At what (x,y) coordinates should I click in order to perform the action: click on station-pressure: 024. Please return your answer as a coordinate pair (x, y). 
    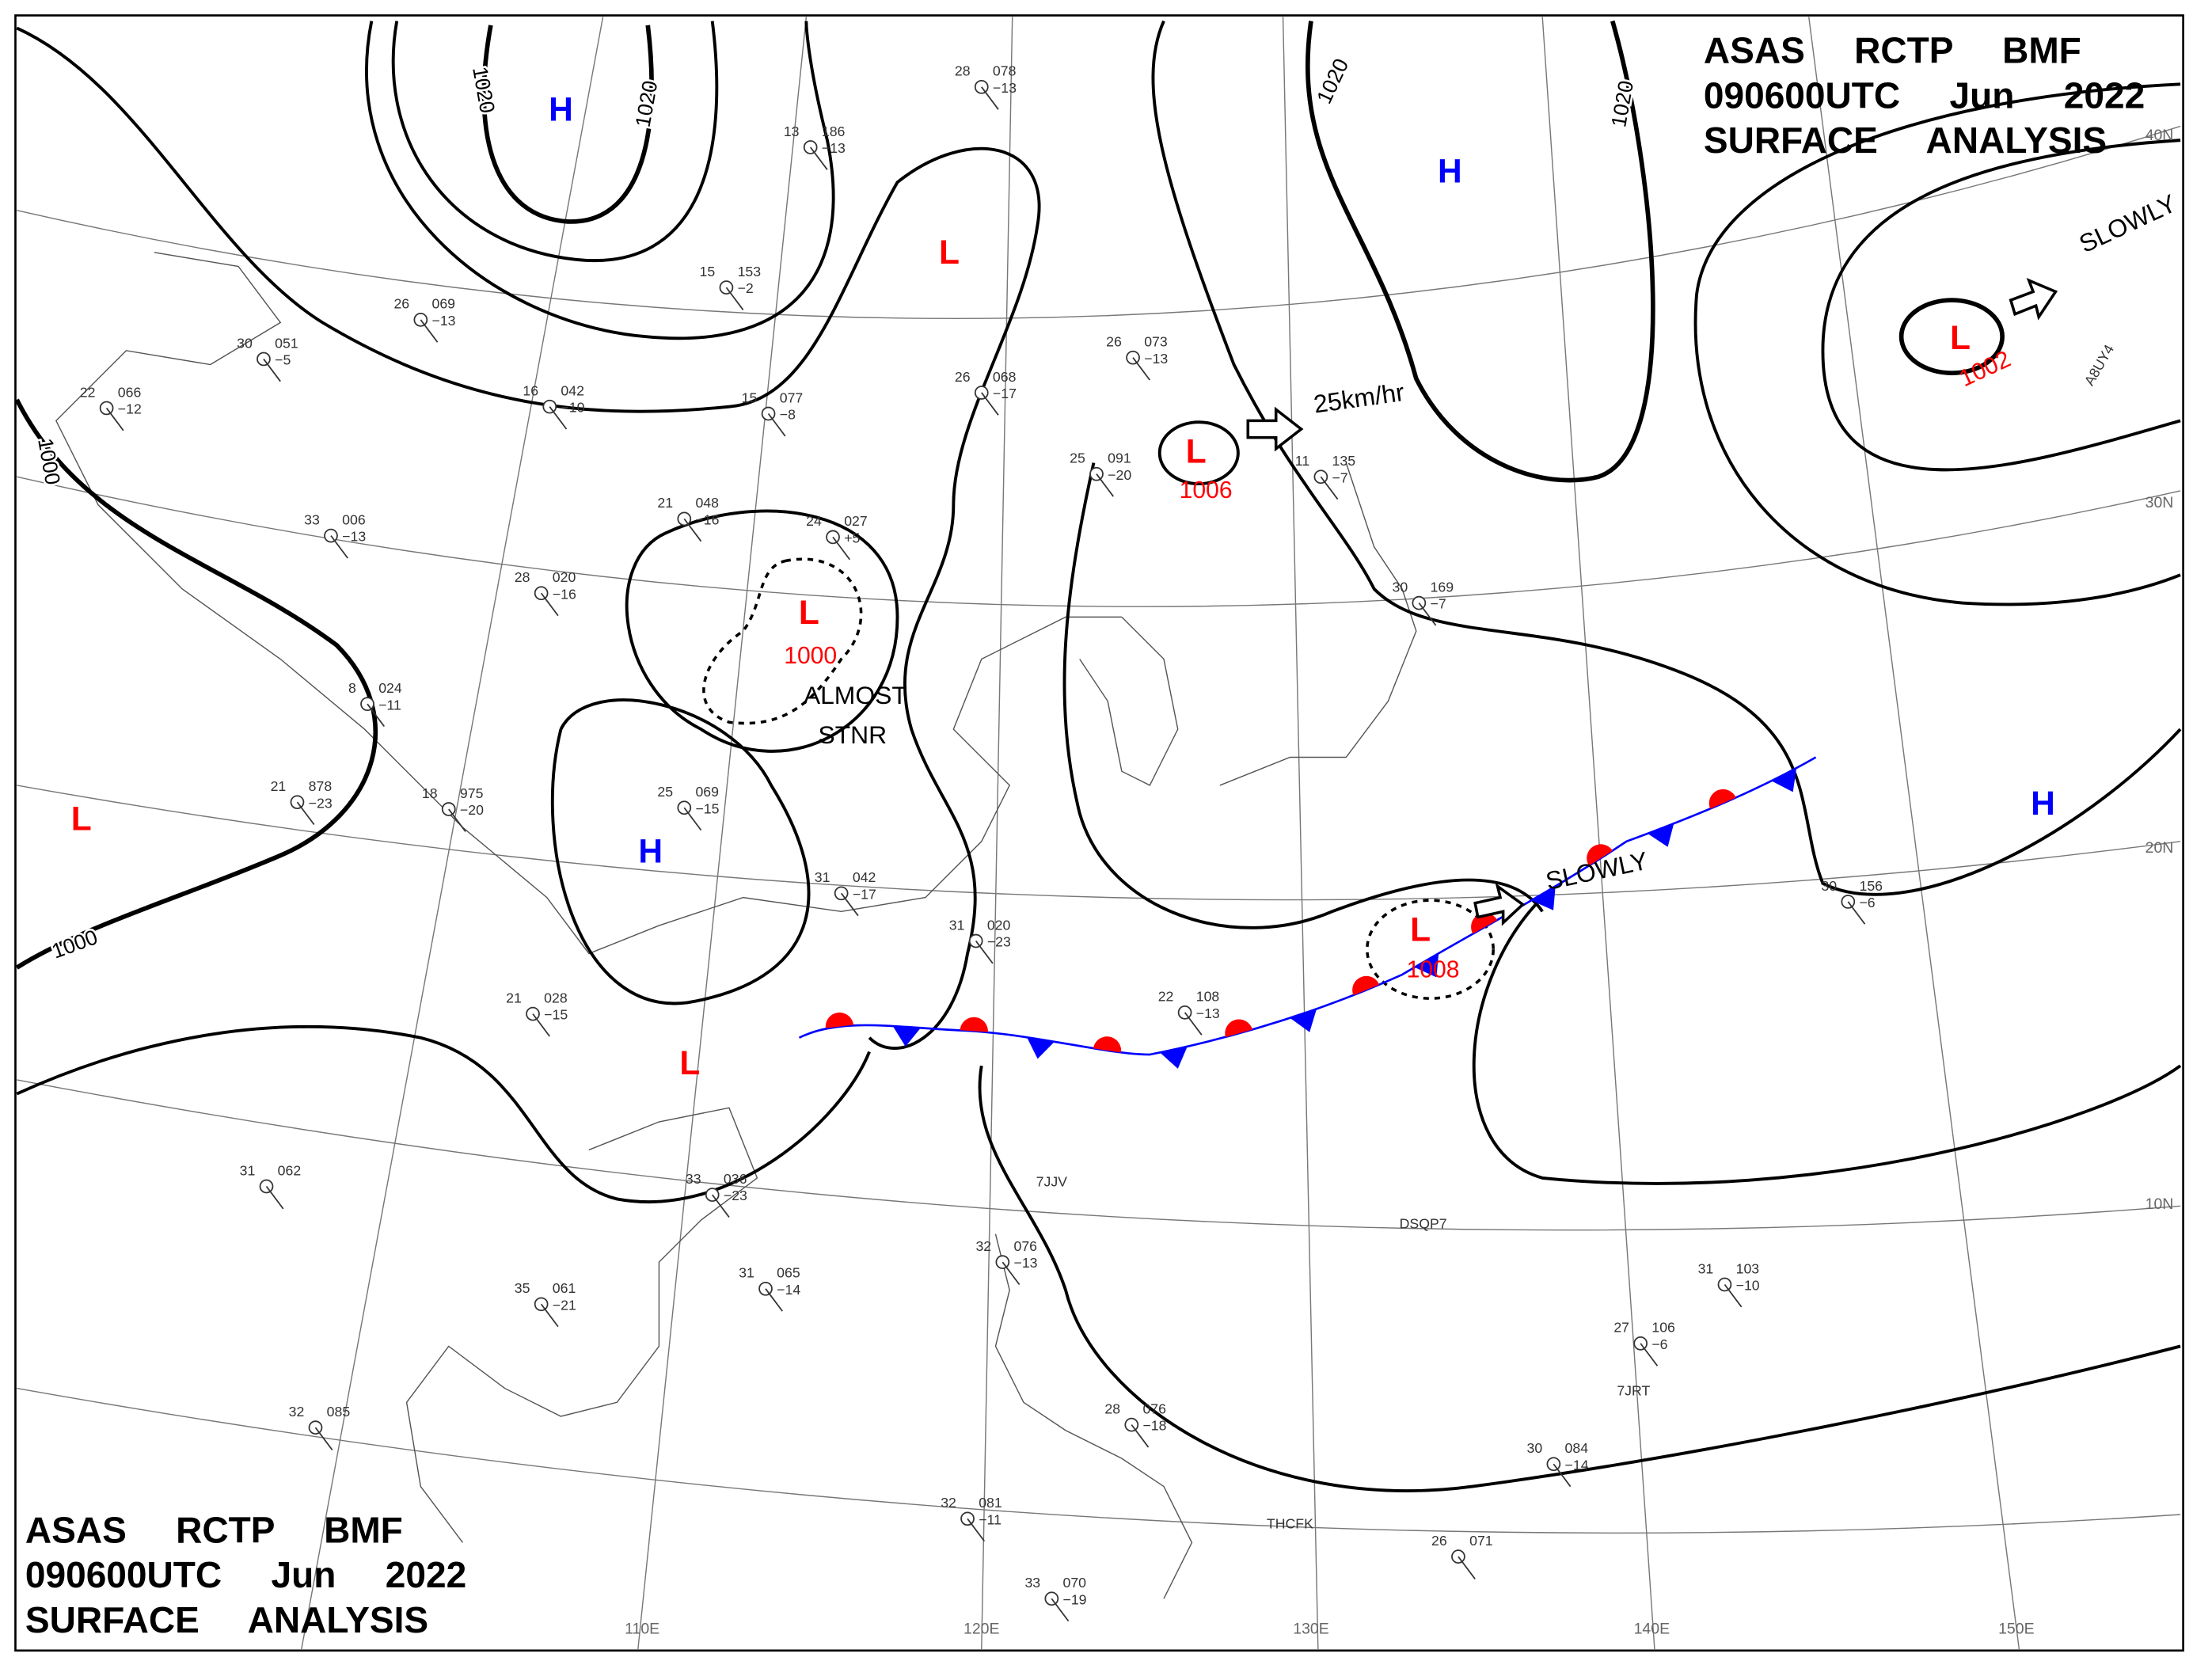
    Looking at the image, I should click on (390, 688).